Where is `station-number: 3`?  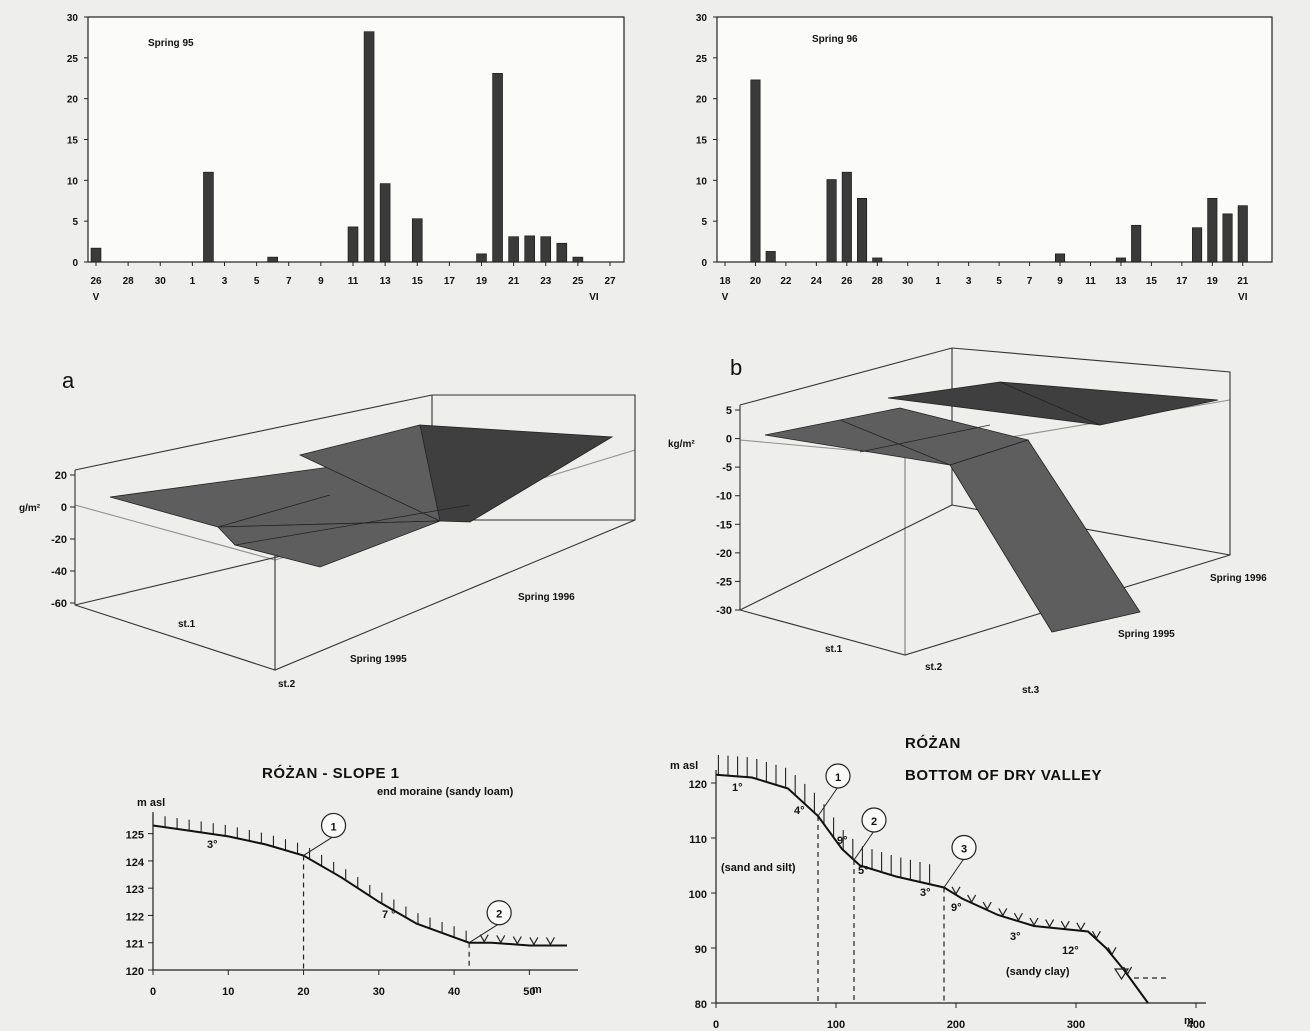
station-number: 3 is located at coordinates (964, 850).